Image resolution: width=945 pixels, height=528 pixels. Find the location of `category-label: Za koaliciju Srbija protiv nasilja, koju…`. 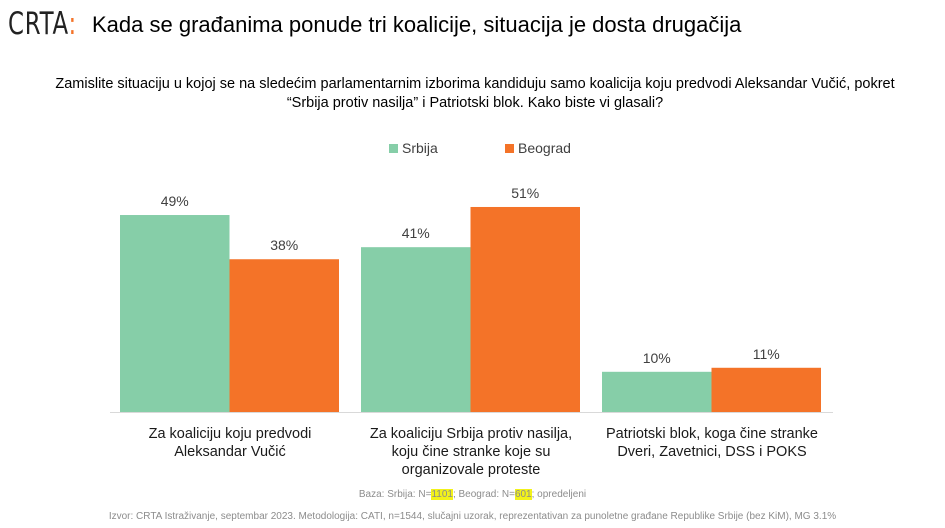

category-label: Za koaliciju Srbija protiv nasilja, koju… is located at coordinates (471, 452).